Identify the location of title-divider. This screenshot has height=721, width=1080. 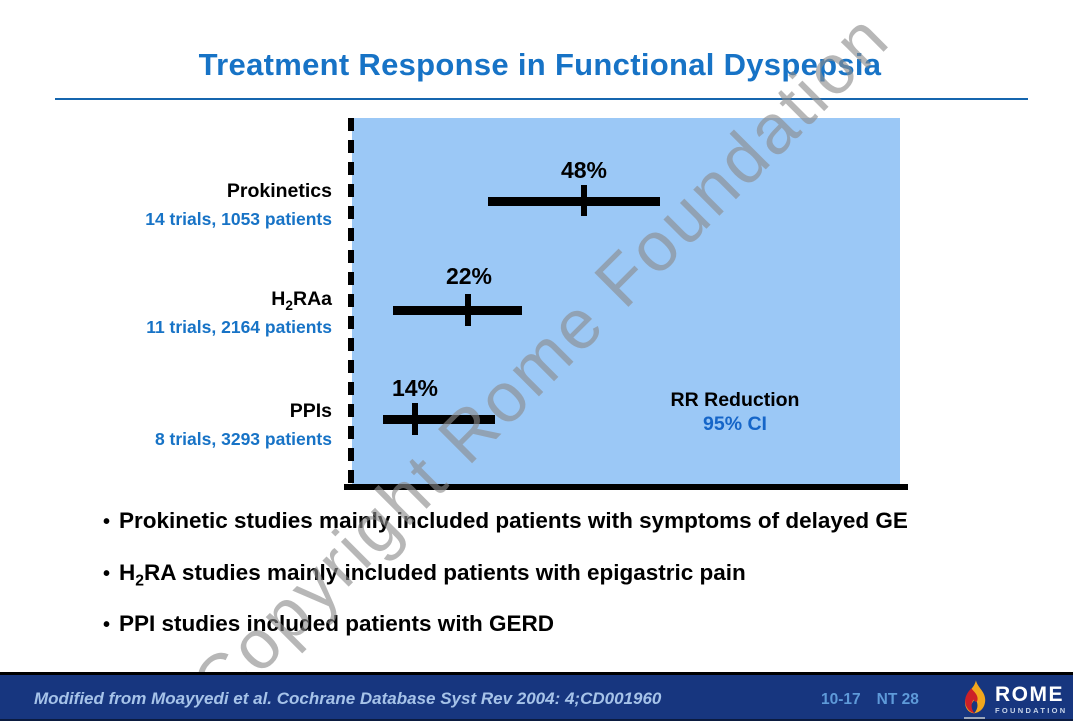
(541, 99).